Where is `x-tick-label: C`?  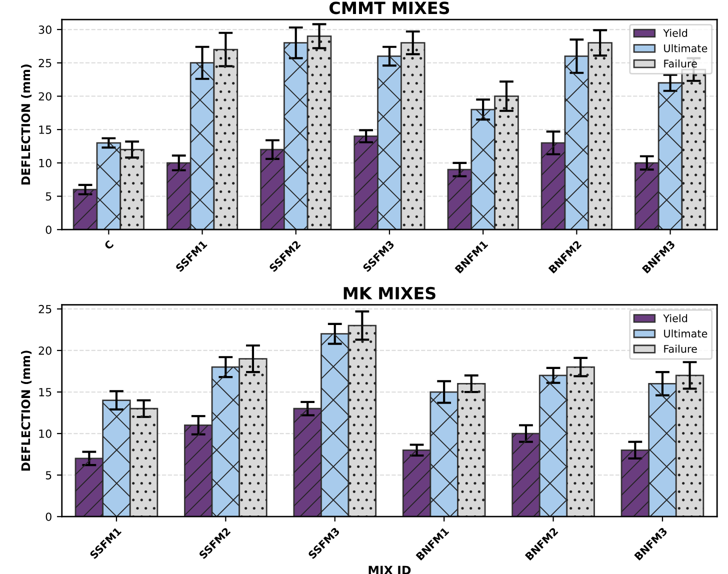
x-tick-label: C is located at coordinates (109, 245).